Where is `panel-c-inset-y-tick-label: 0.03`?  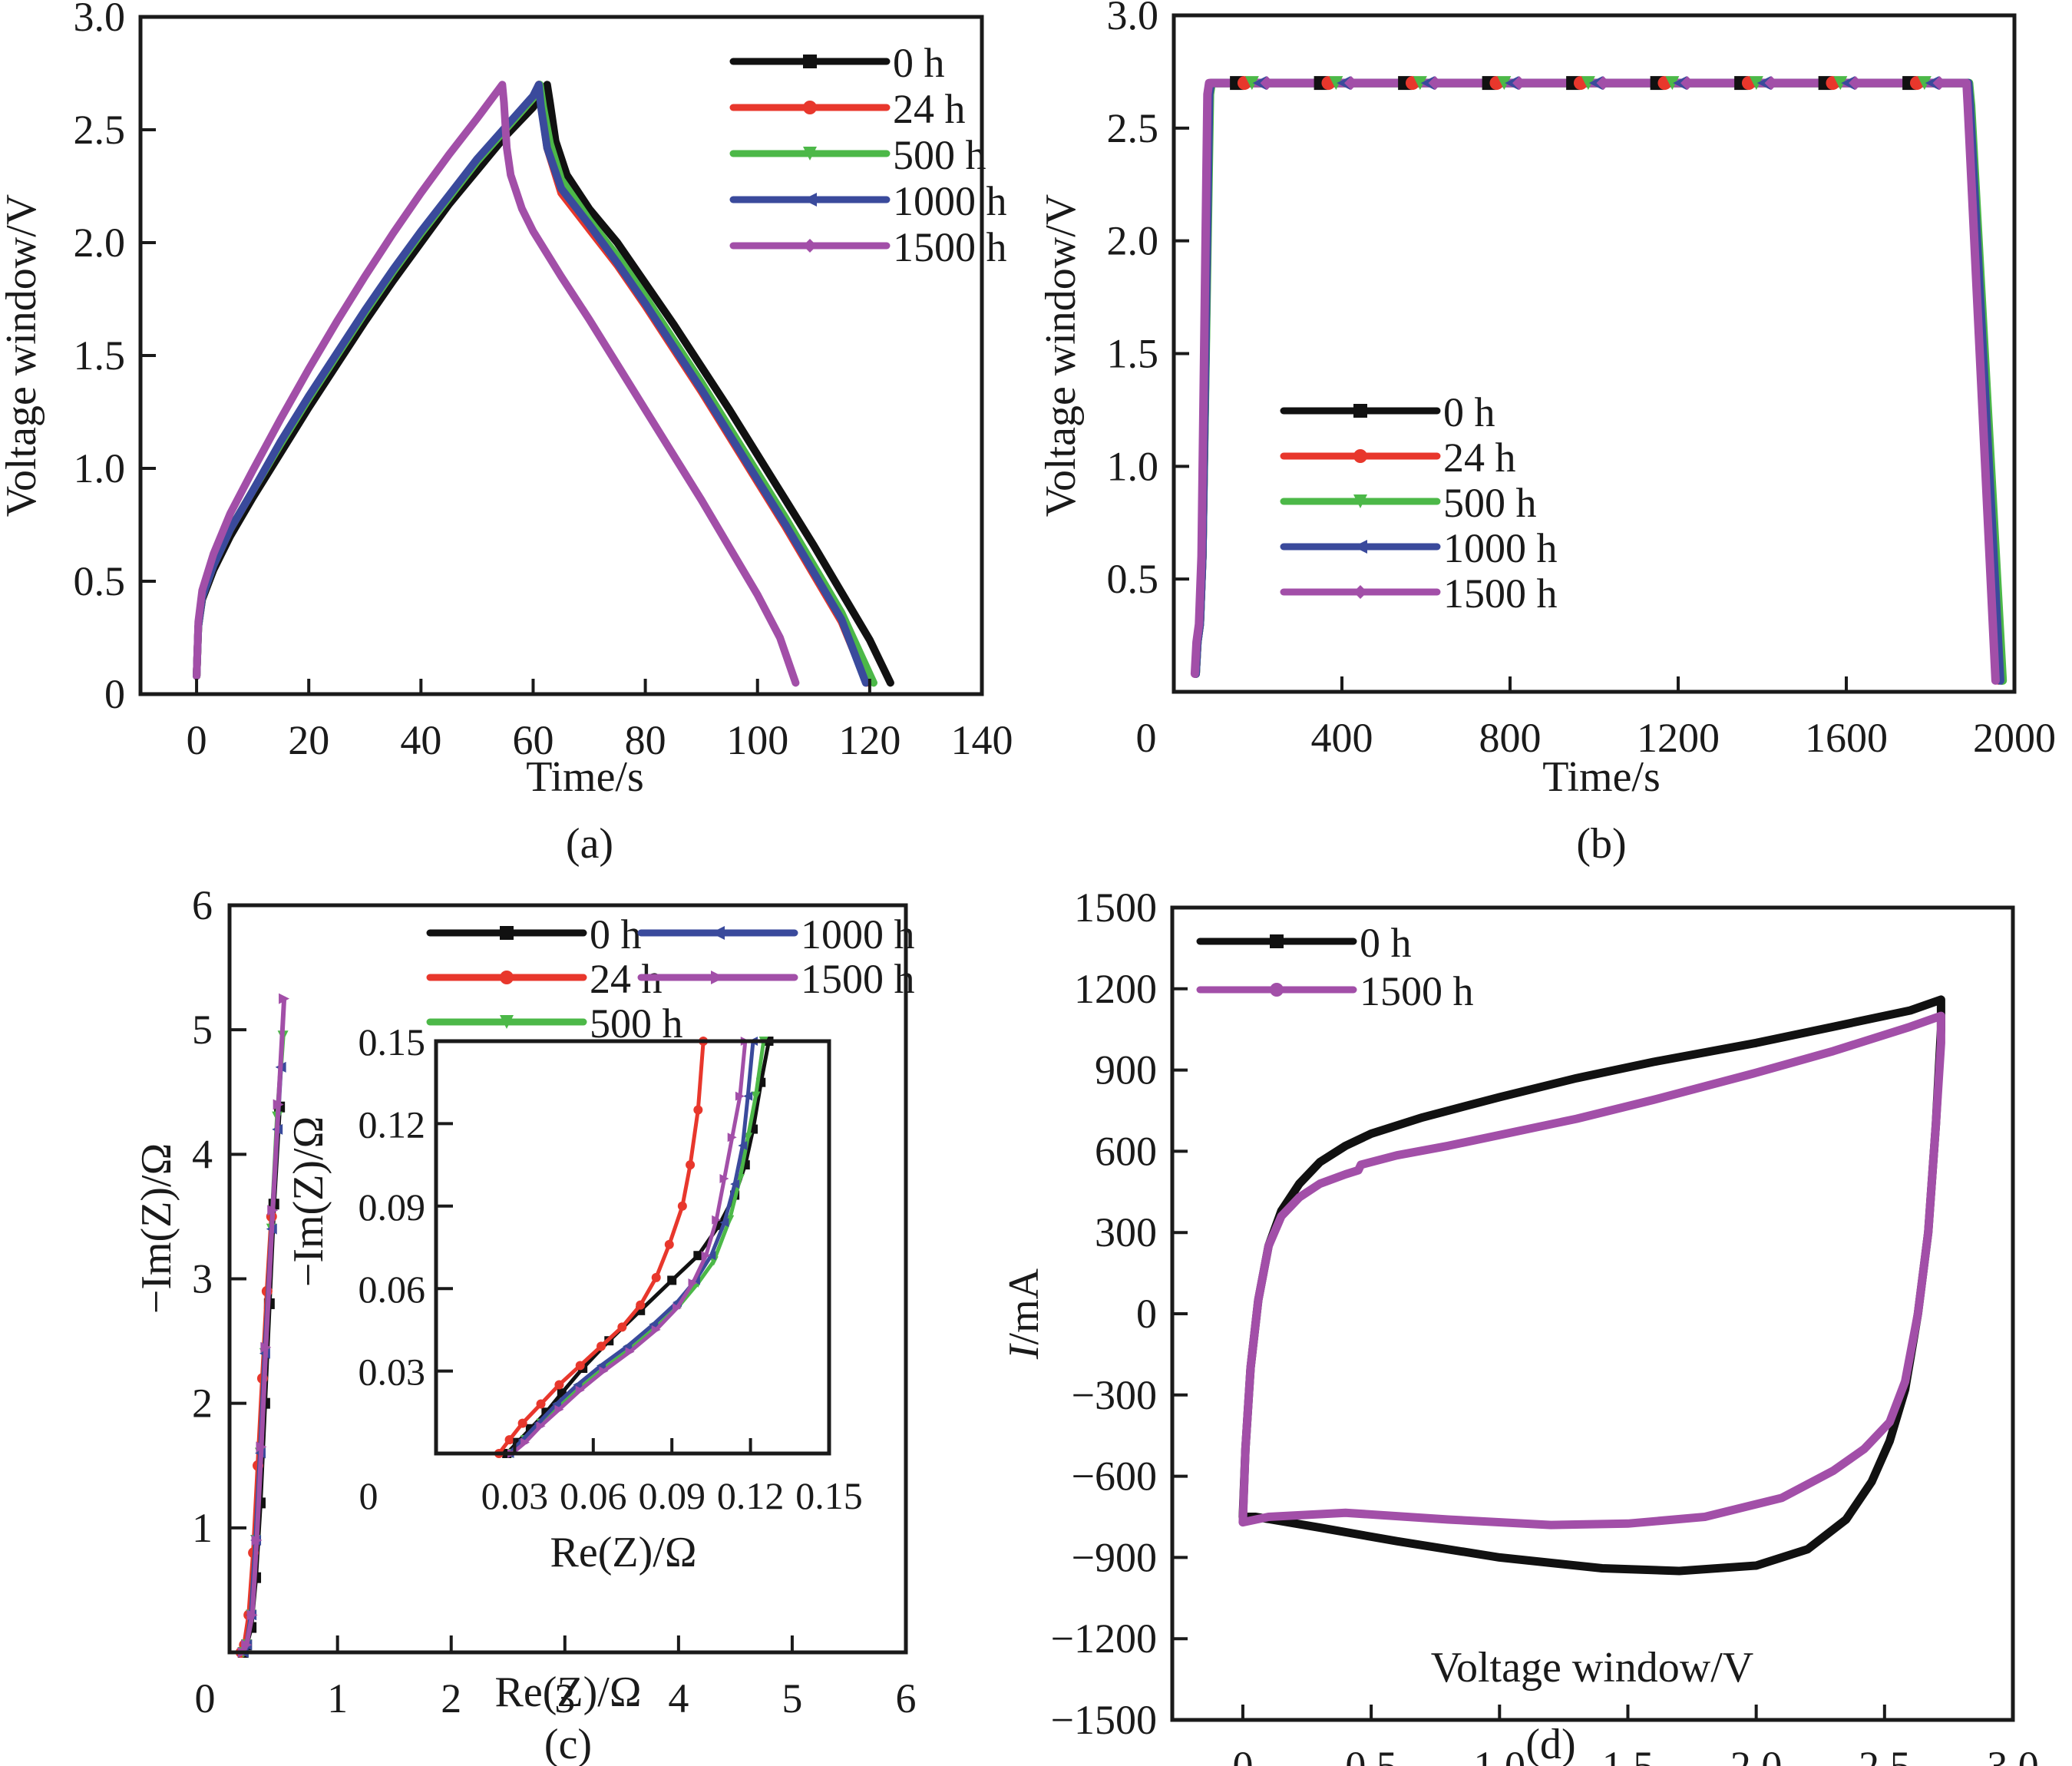 panel-c-inset-y-tick-label: 0.03 is located at coordinates (392, 1372).